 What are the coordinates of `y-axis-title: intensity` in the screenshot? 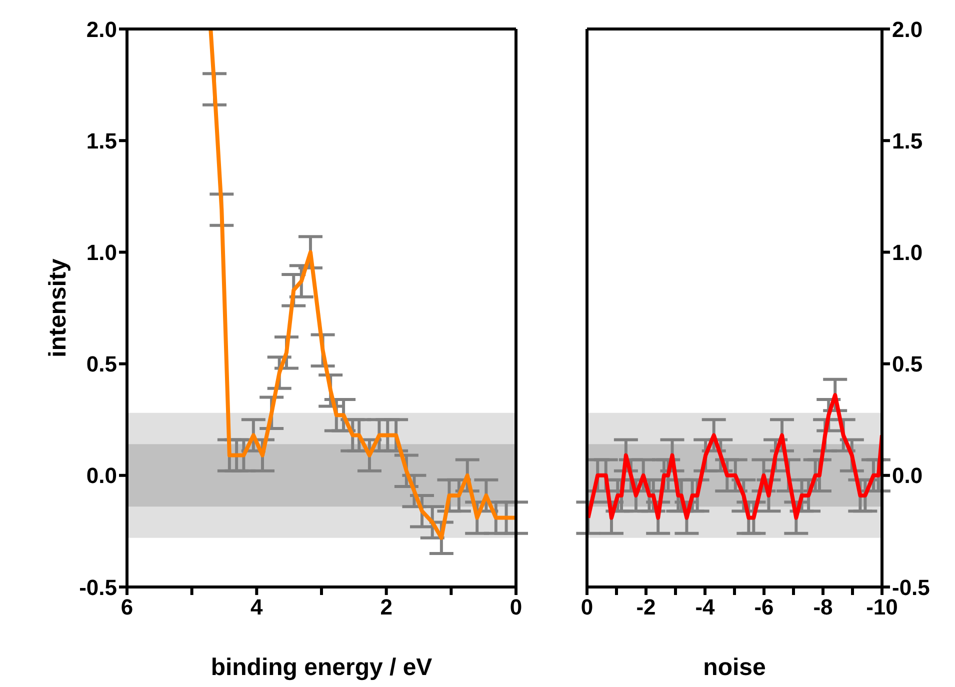 It's located at (58, 308).